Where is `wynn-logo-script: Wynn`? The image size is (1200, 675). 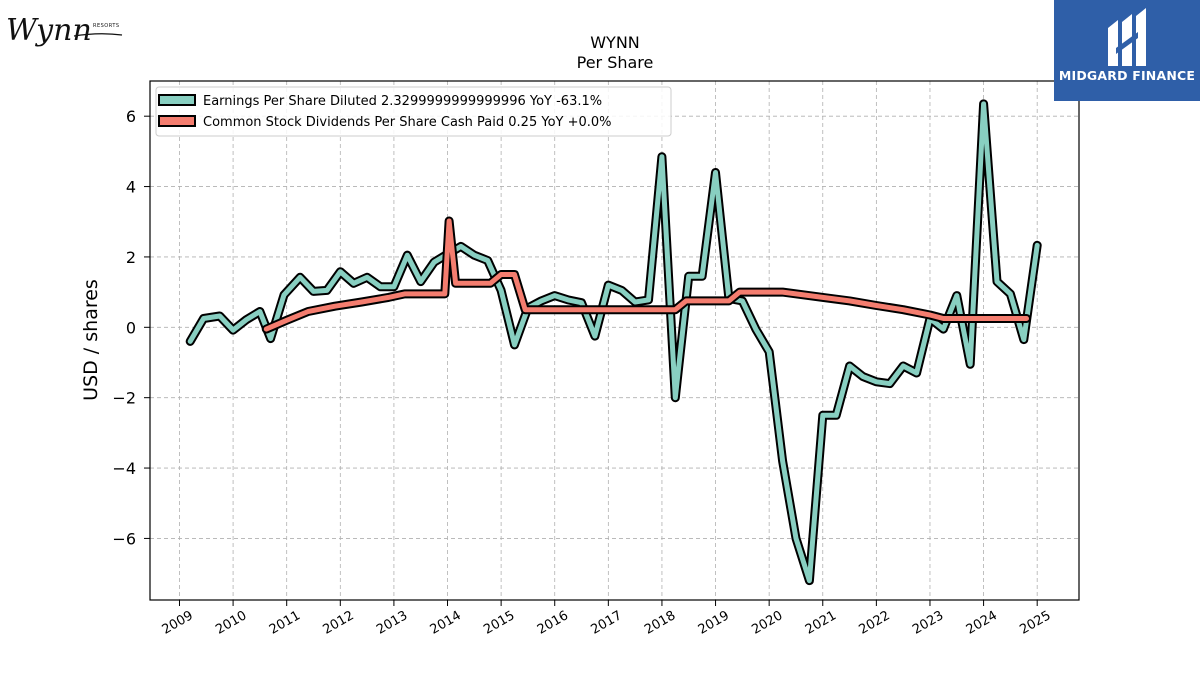 wynn-logo-script: Wynn is located at coordinates (49, 30).